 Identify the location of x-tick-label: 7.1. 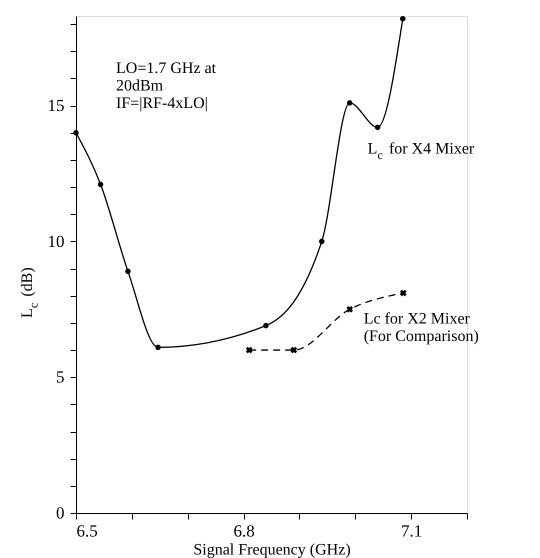
(411, 531).